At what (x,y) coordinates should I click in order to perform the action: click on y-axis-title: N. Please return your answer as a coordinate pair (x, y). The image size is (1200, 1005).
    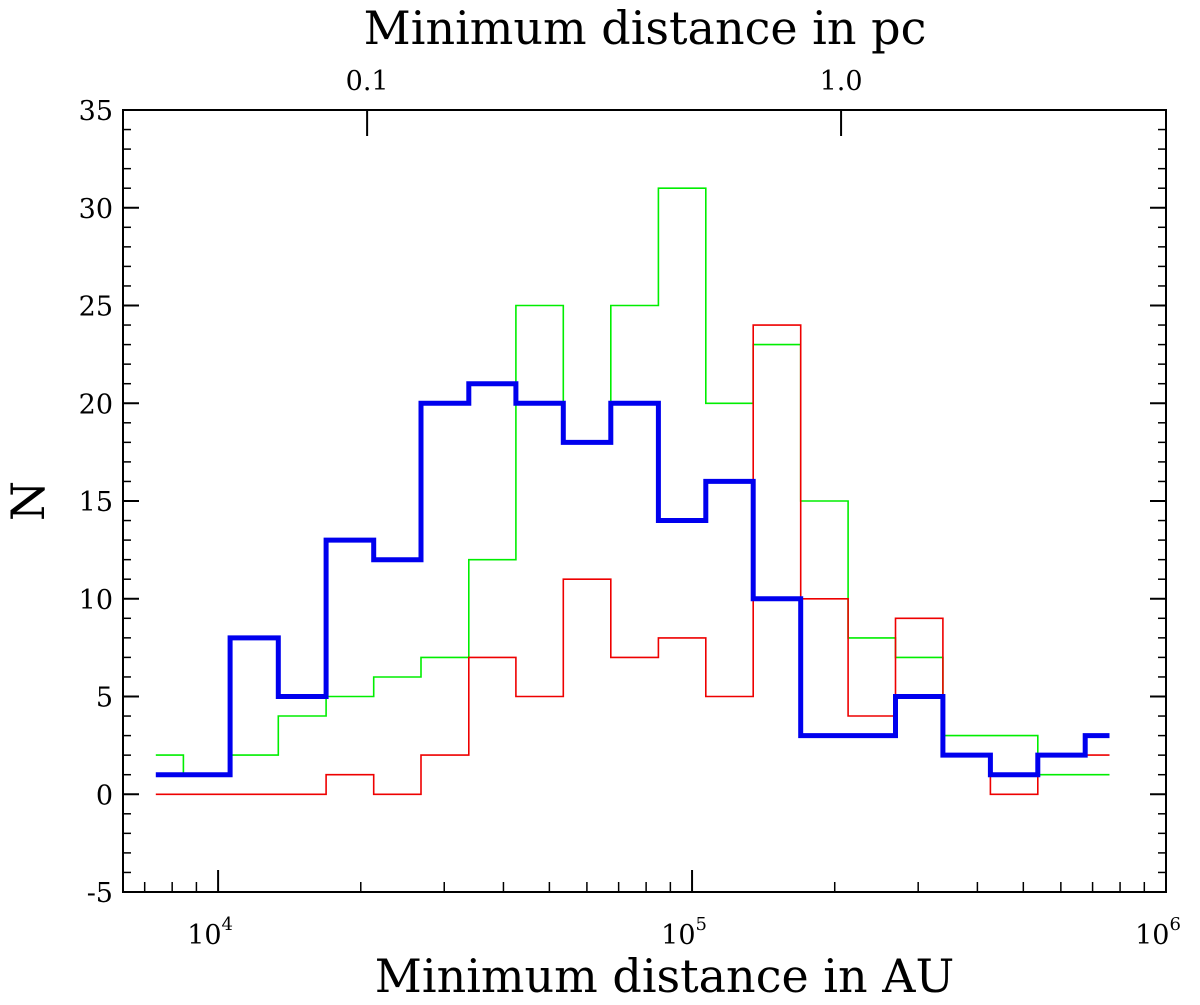
    Looking at the image, I should click on (28, 501).